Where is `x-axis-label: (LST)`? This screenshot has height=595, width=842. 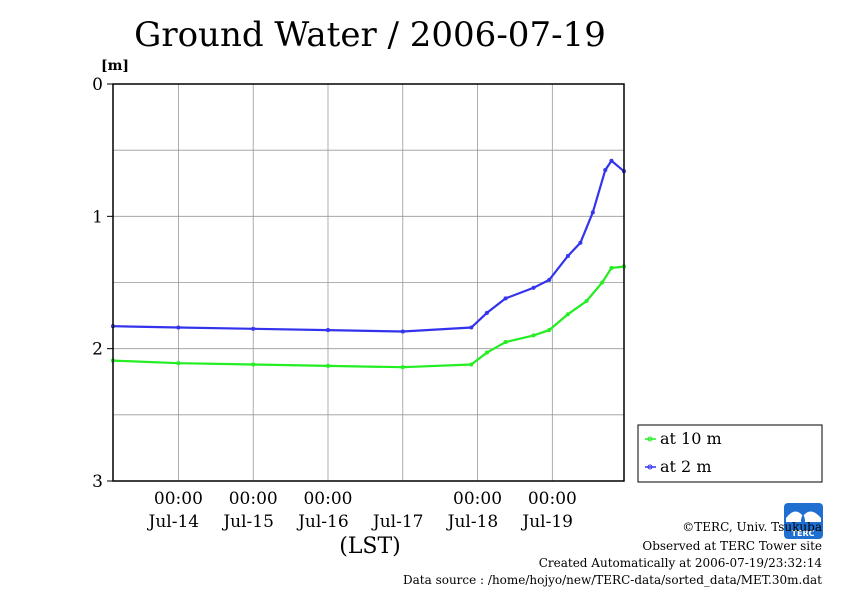
x-axis-label: (LST) is located at coordinates (370, 546).